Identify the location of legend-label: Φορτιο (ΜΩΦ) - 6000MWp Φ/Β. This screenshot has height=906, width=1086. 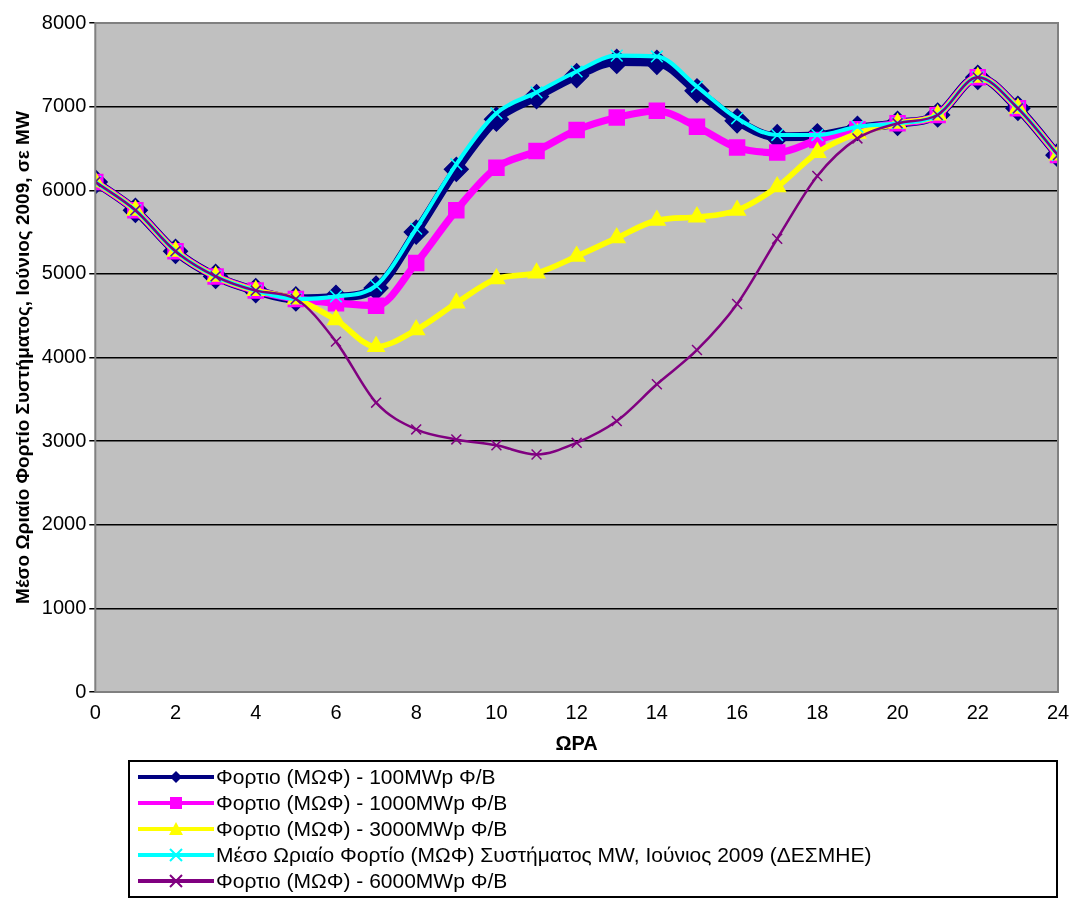
(362, 881).